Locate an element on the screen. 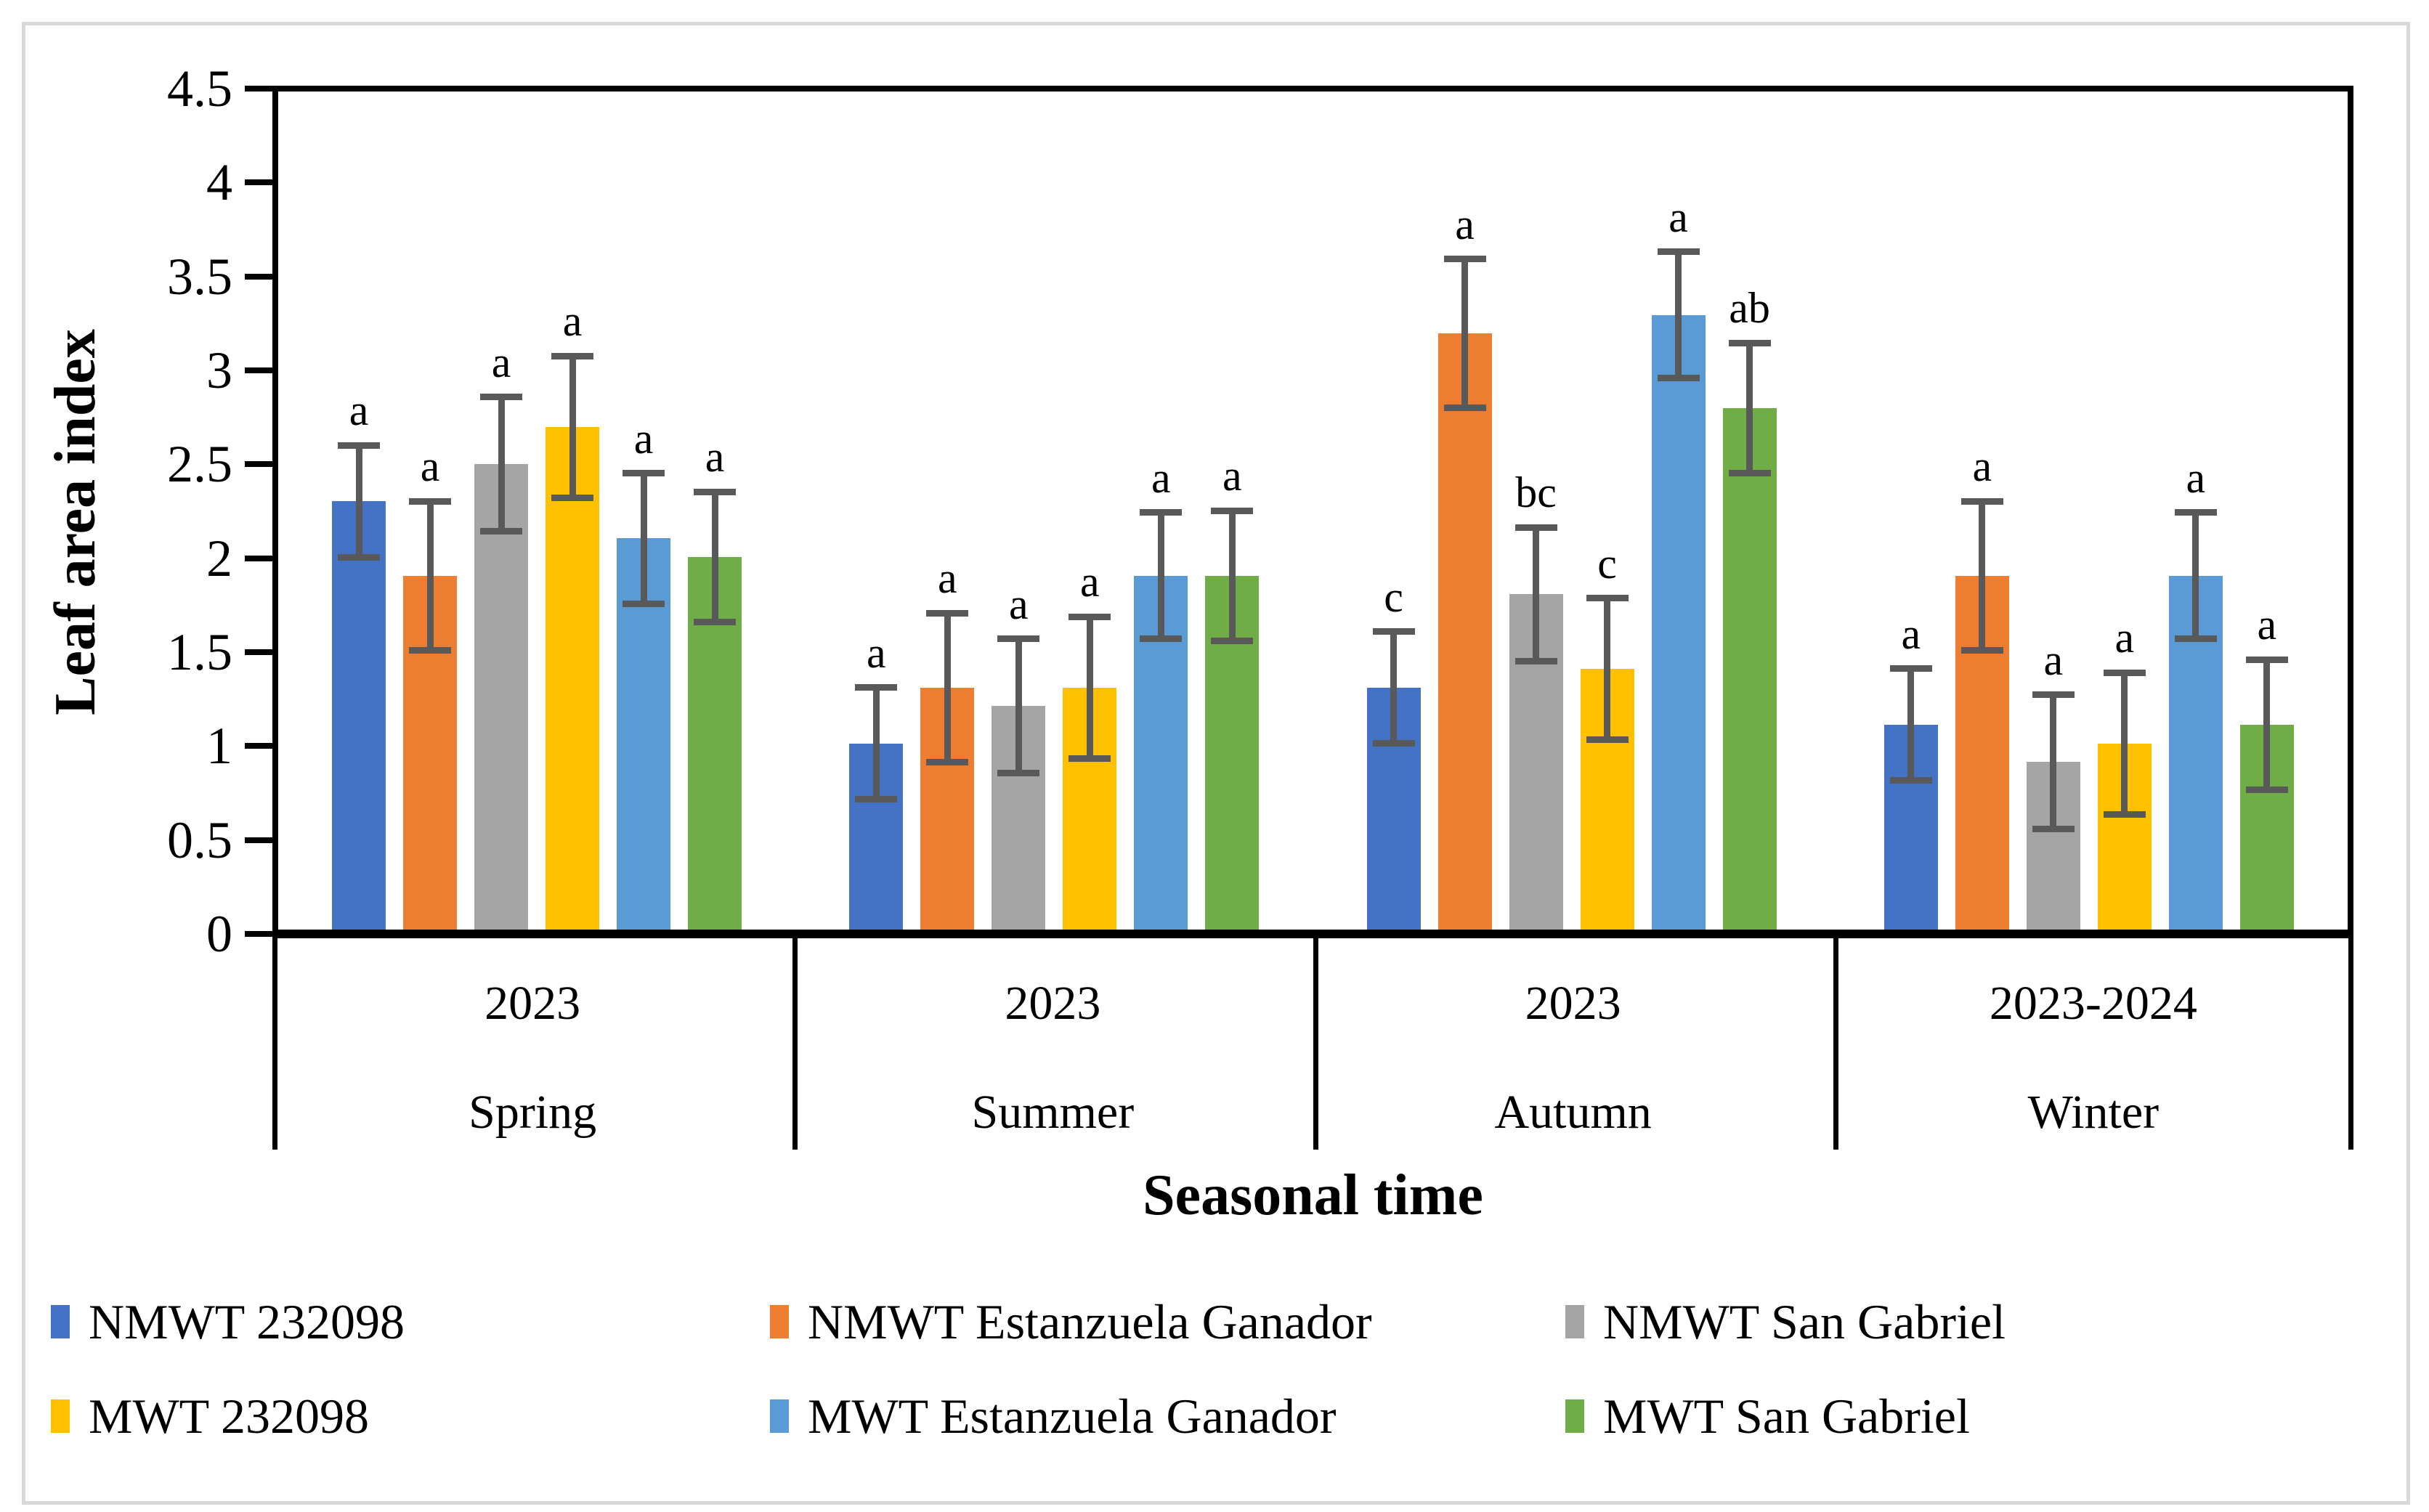 The height and width of the screenshot is (1512, 2429). y-tick-label: 4.5 is located at coordinates (199, 89).